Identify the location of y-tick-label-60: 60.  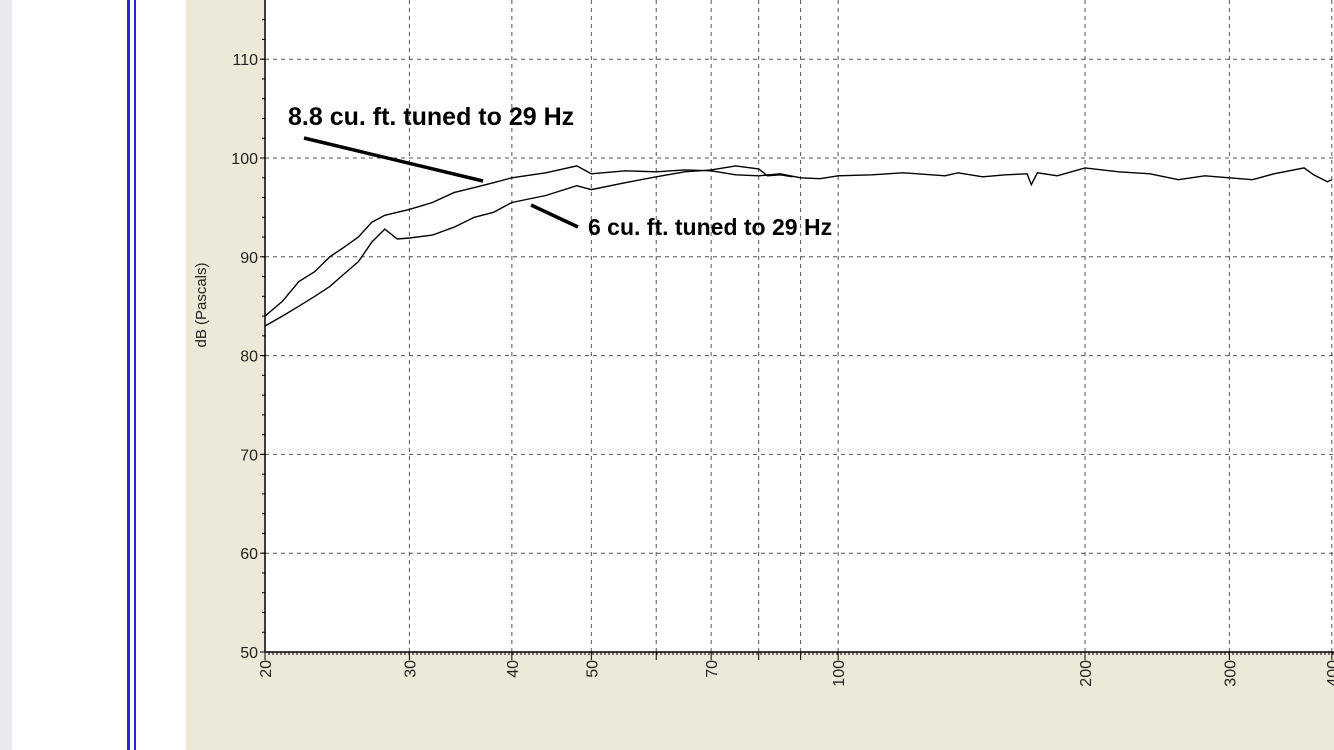
(249, 554).